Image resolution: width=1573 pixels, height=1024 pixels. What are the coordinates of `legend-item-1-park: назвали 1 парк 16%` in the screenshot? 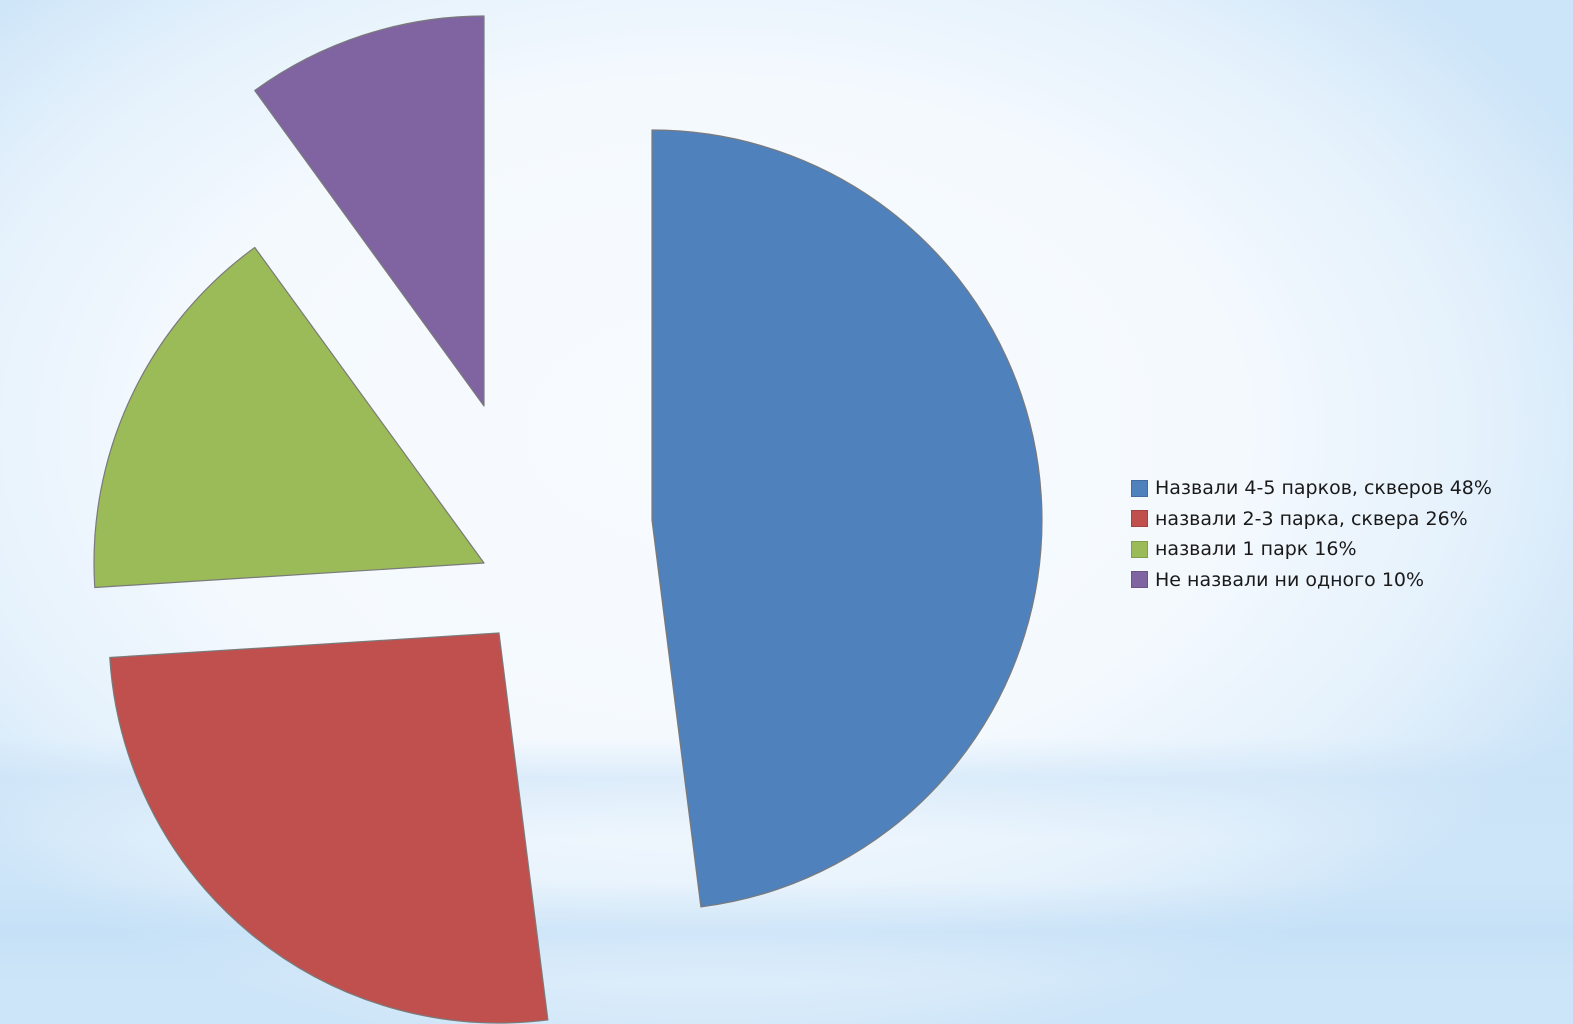 It's located at (1311, 549).